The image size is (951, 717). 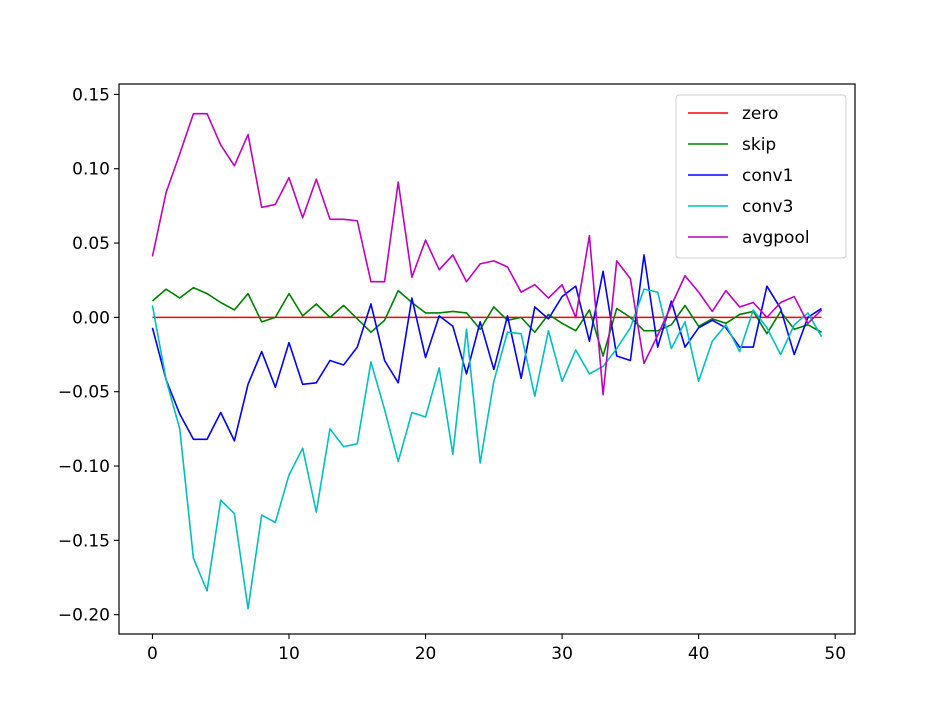 I want to click on x-tick-label: 20, so click(x=426, y=654).